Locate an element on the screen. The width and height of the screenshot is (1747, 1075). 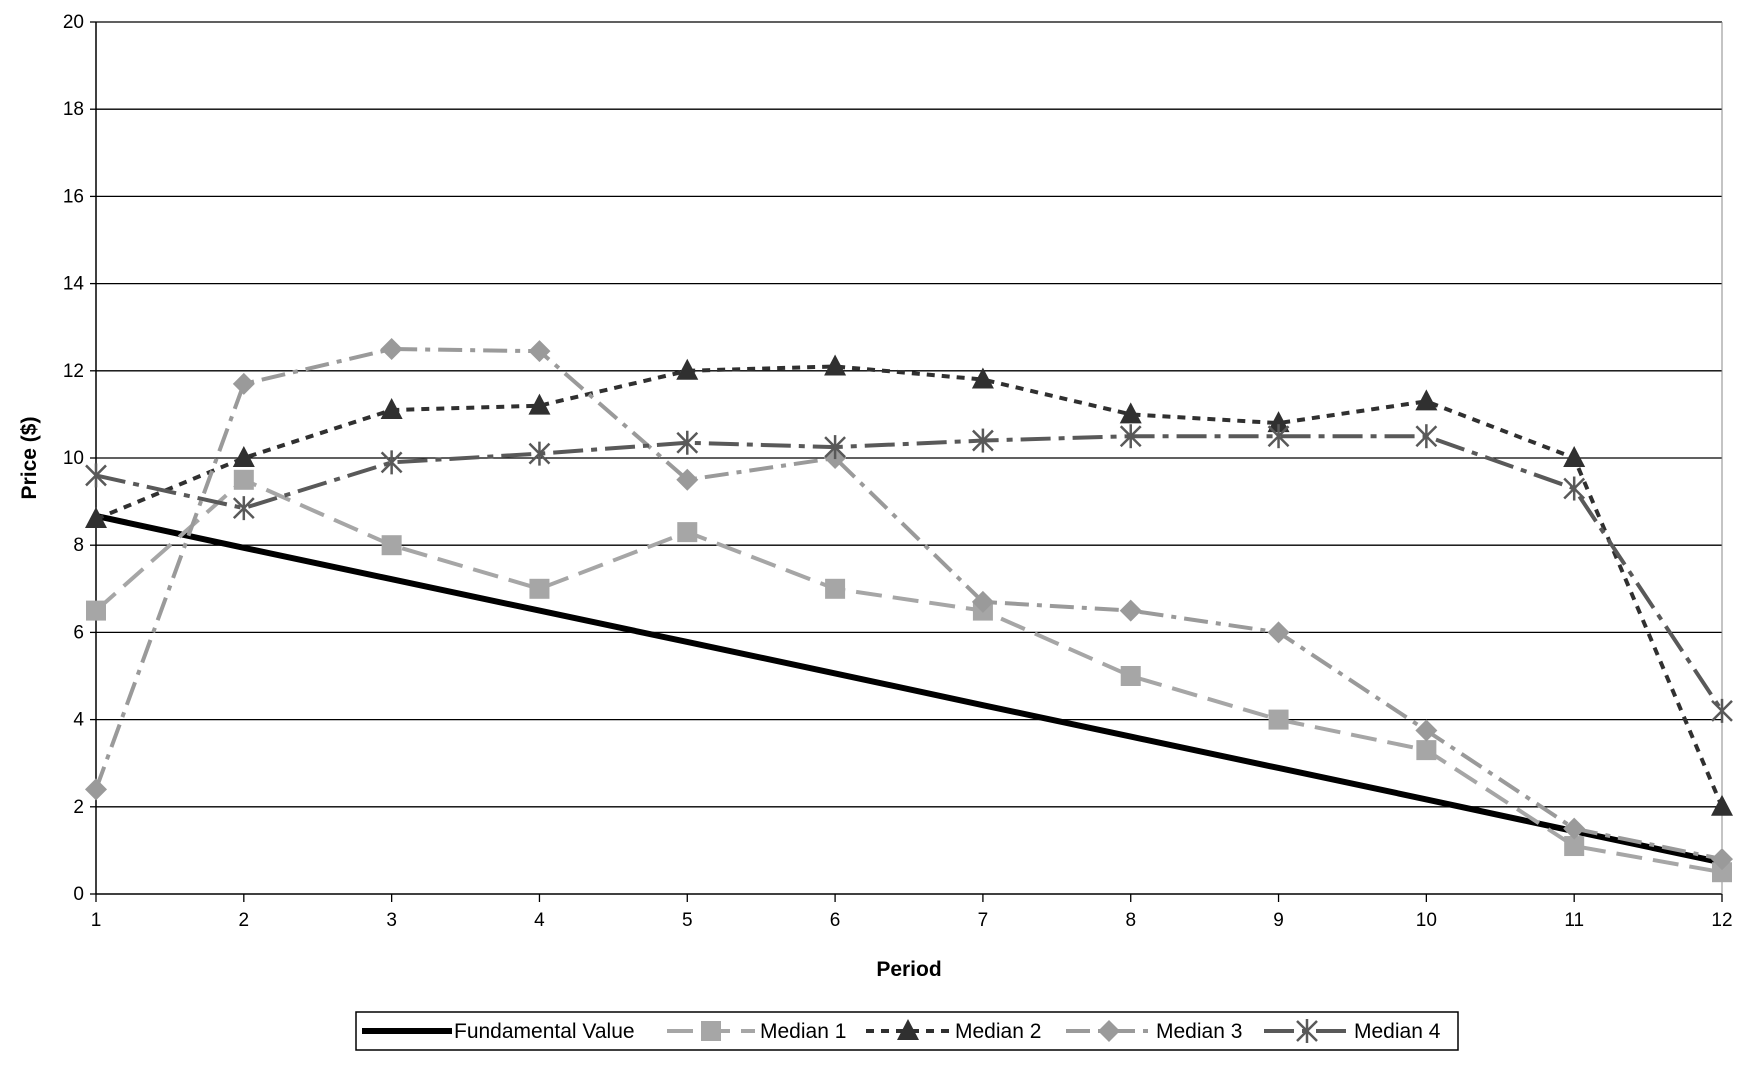
x-tick-label: 11 is located at coordinates (1574, 920).